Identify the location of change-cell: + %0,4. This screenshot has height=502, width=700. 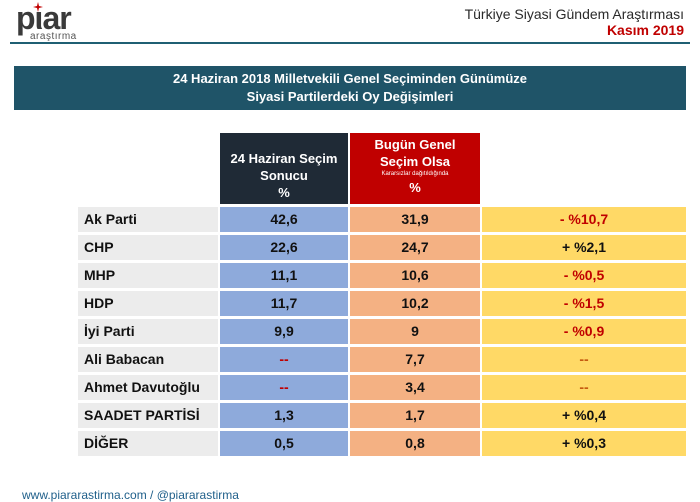
(584, 415).